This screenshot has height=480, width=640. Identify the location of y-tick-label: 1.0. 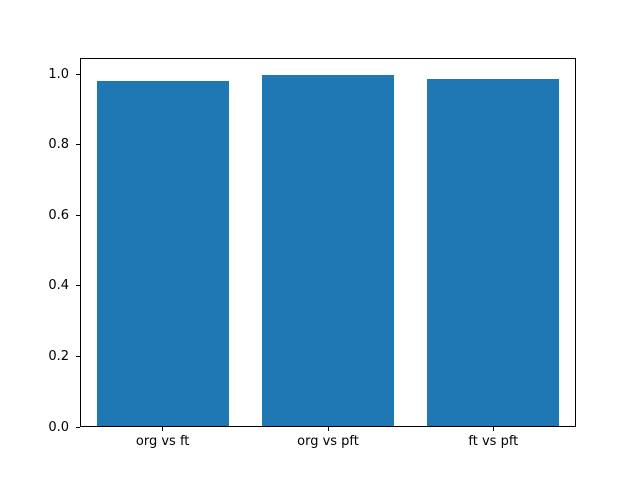
(58, 74).